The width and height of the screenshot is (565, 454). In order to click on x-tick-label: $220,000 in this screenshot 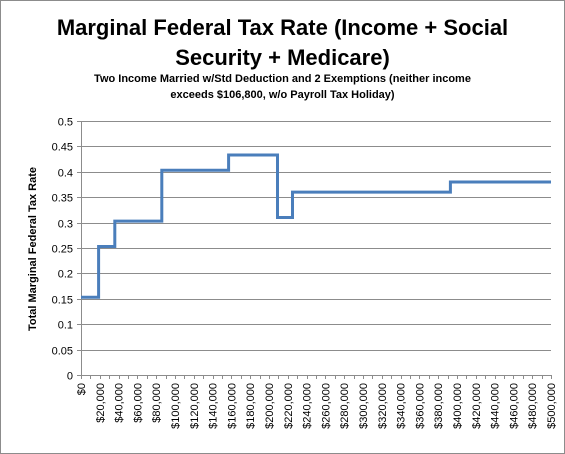, I will do `click(289, 406)`.